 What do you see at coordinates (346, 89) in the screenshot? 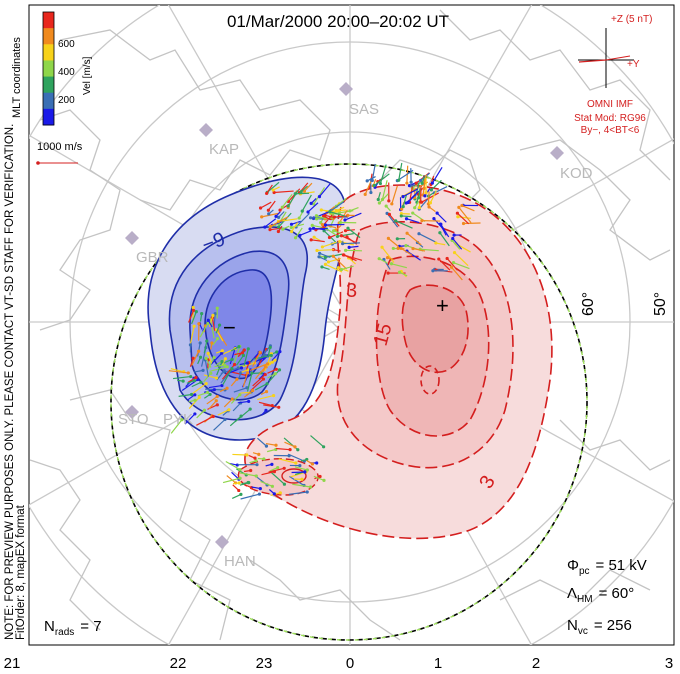
I see `station-marker-sas` at bounding box center [346, 89].